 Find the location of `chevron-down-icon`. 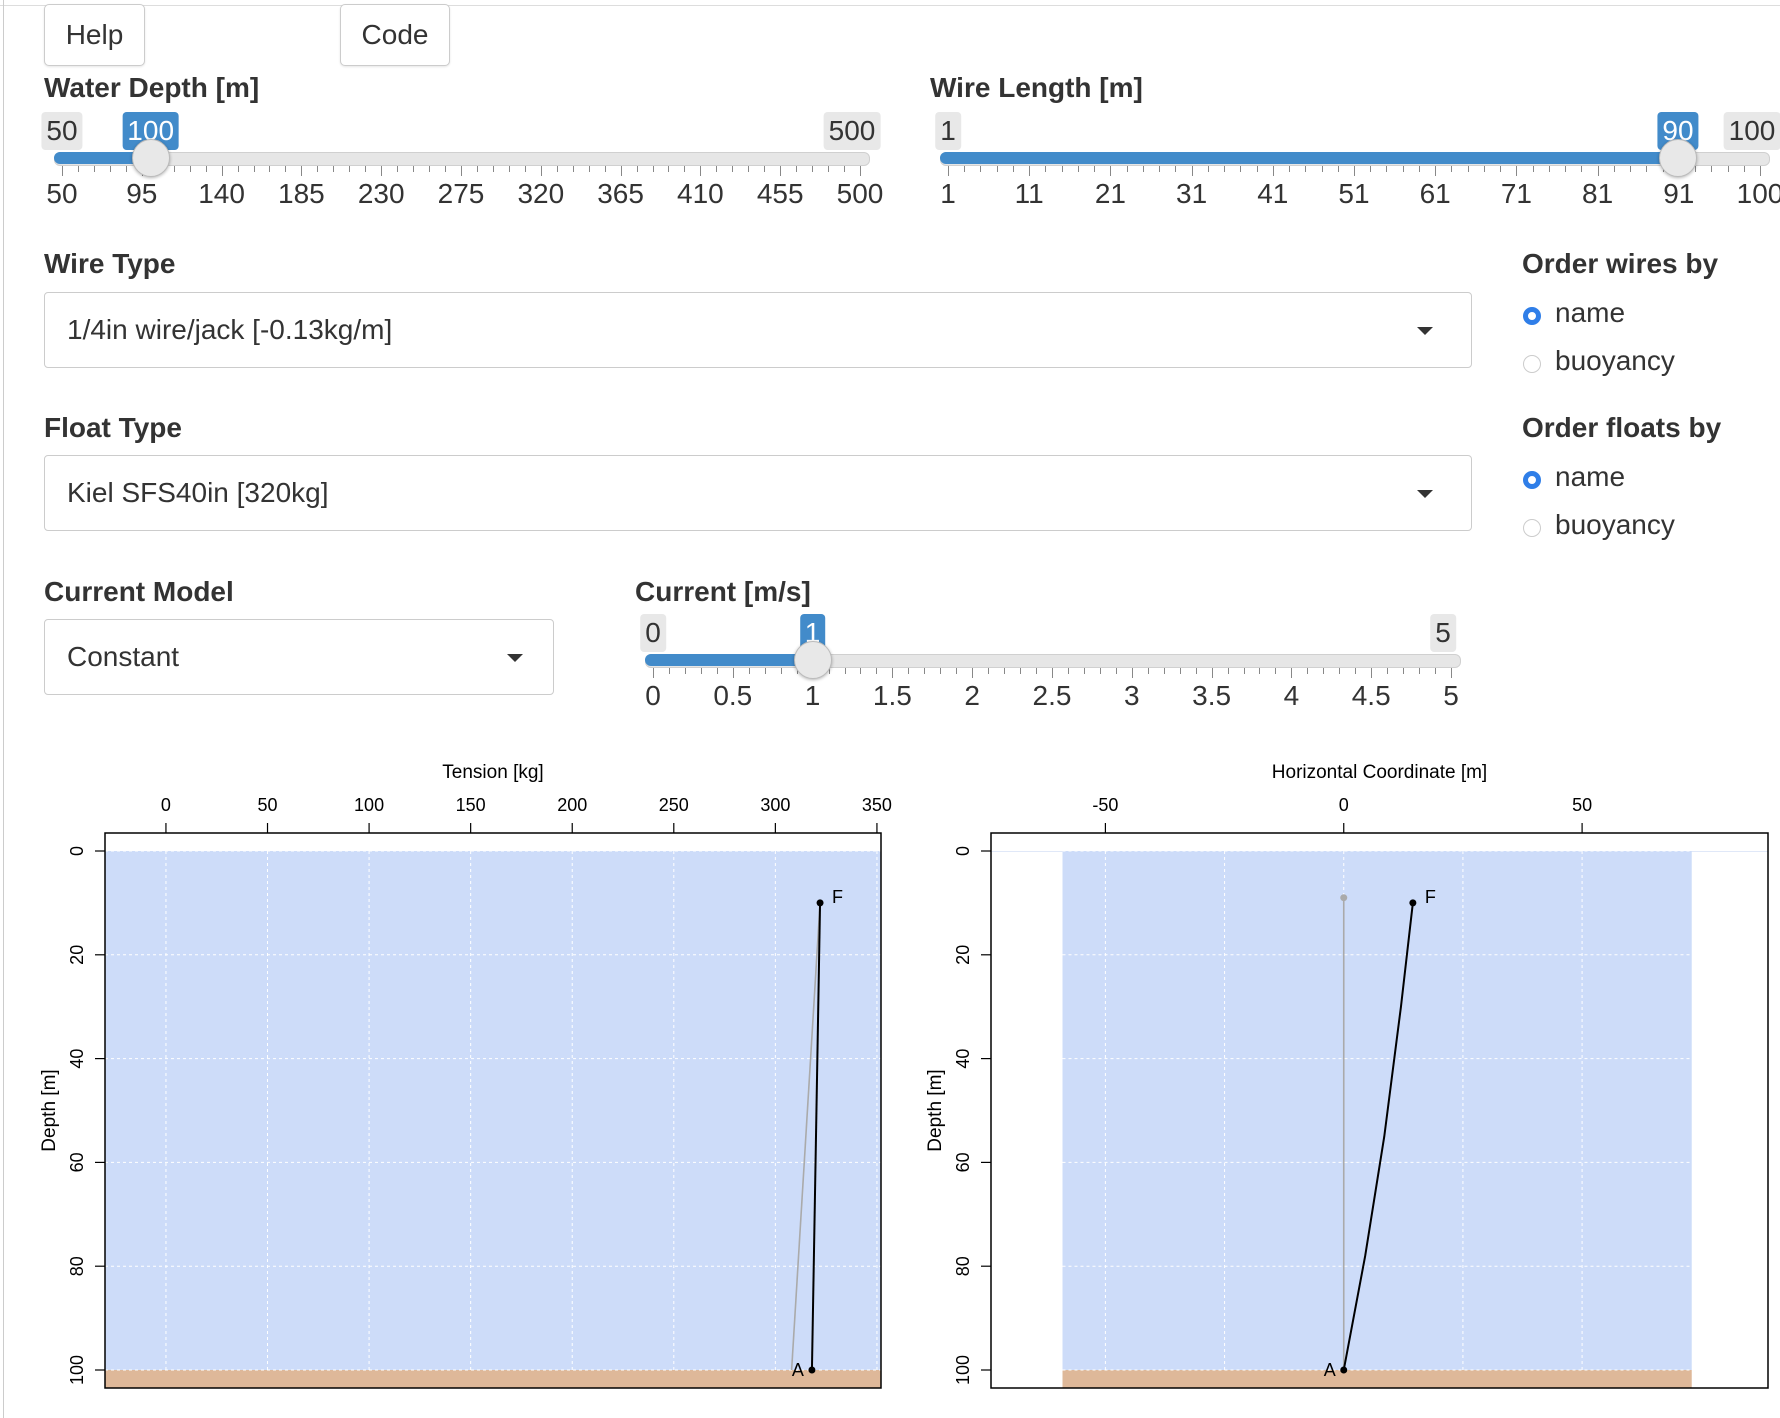

chevron-down-icon is located at coordinates (515, 658).